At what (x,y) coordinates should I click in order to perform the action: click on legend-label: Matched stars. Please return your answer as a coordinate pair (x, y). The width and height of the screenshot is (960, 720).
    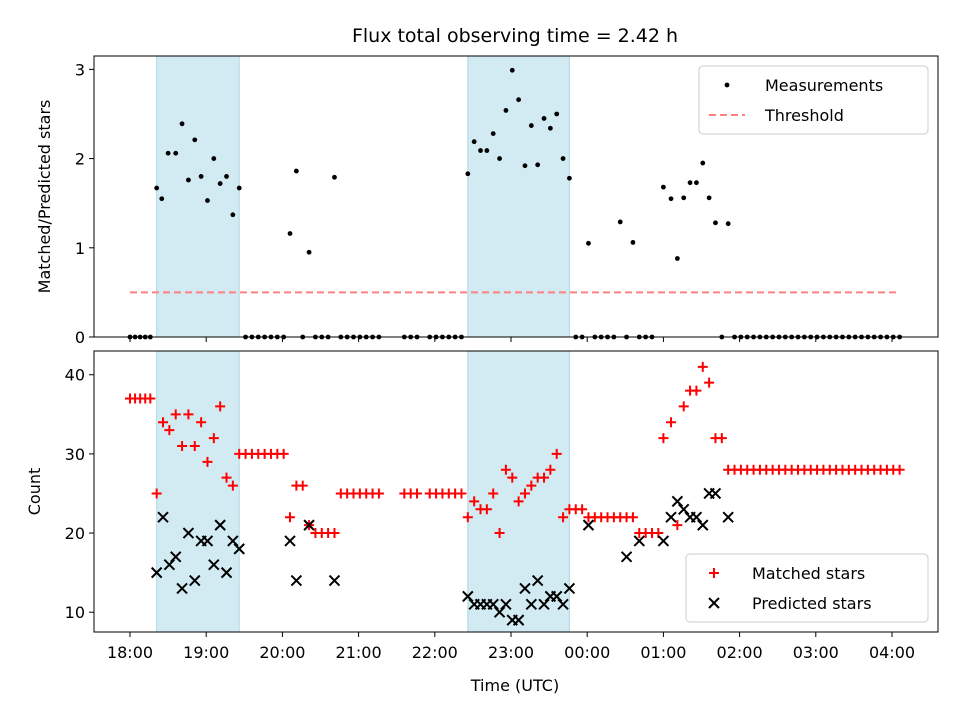
    Looking at the image, I should click on (808, 573).